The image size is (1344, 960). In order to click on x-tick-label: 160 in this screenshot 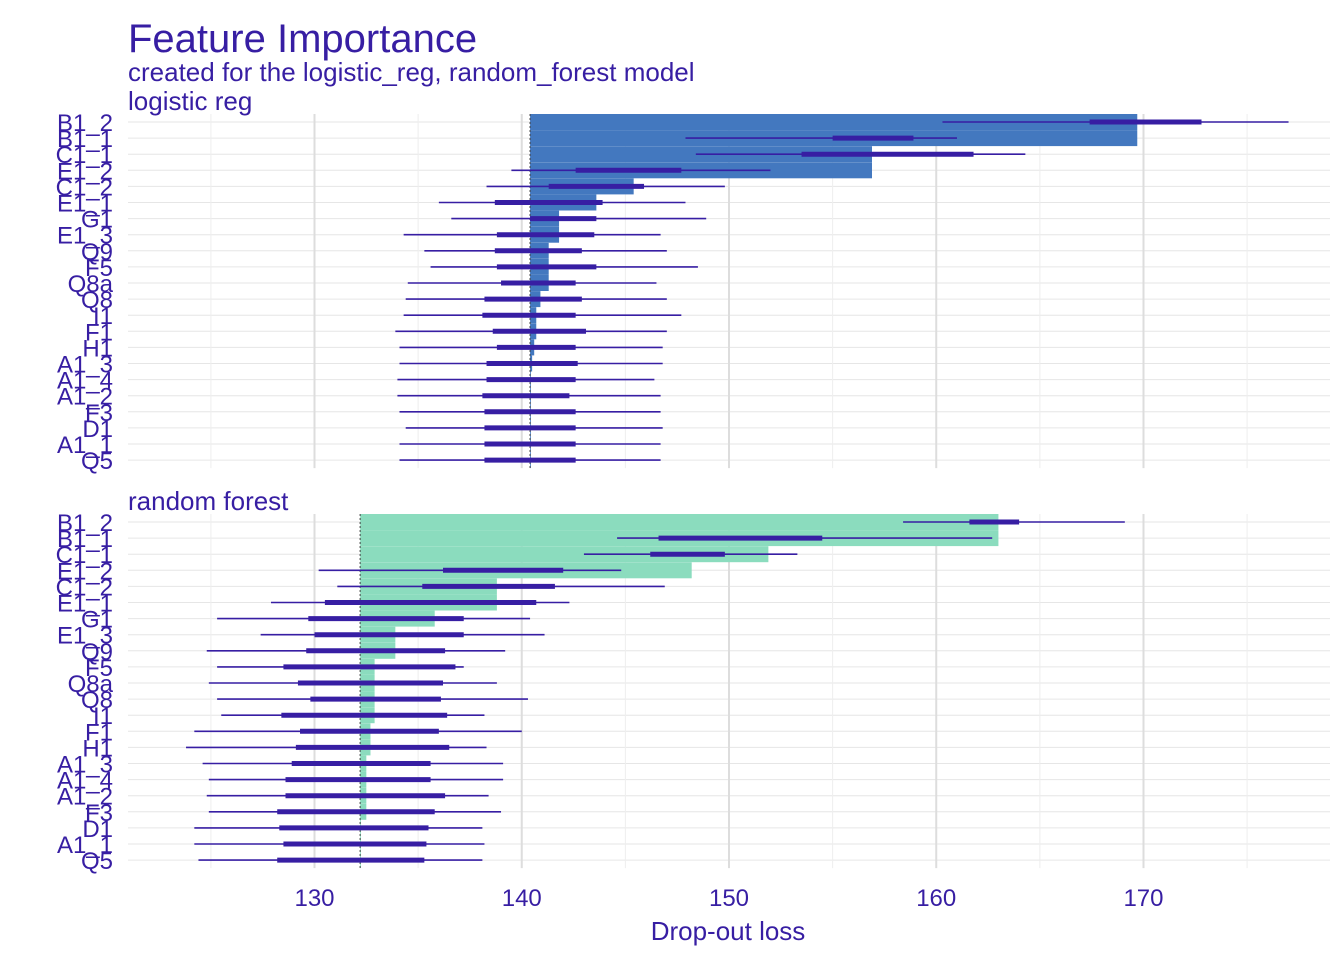, I will do `click(936, 898)`.